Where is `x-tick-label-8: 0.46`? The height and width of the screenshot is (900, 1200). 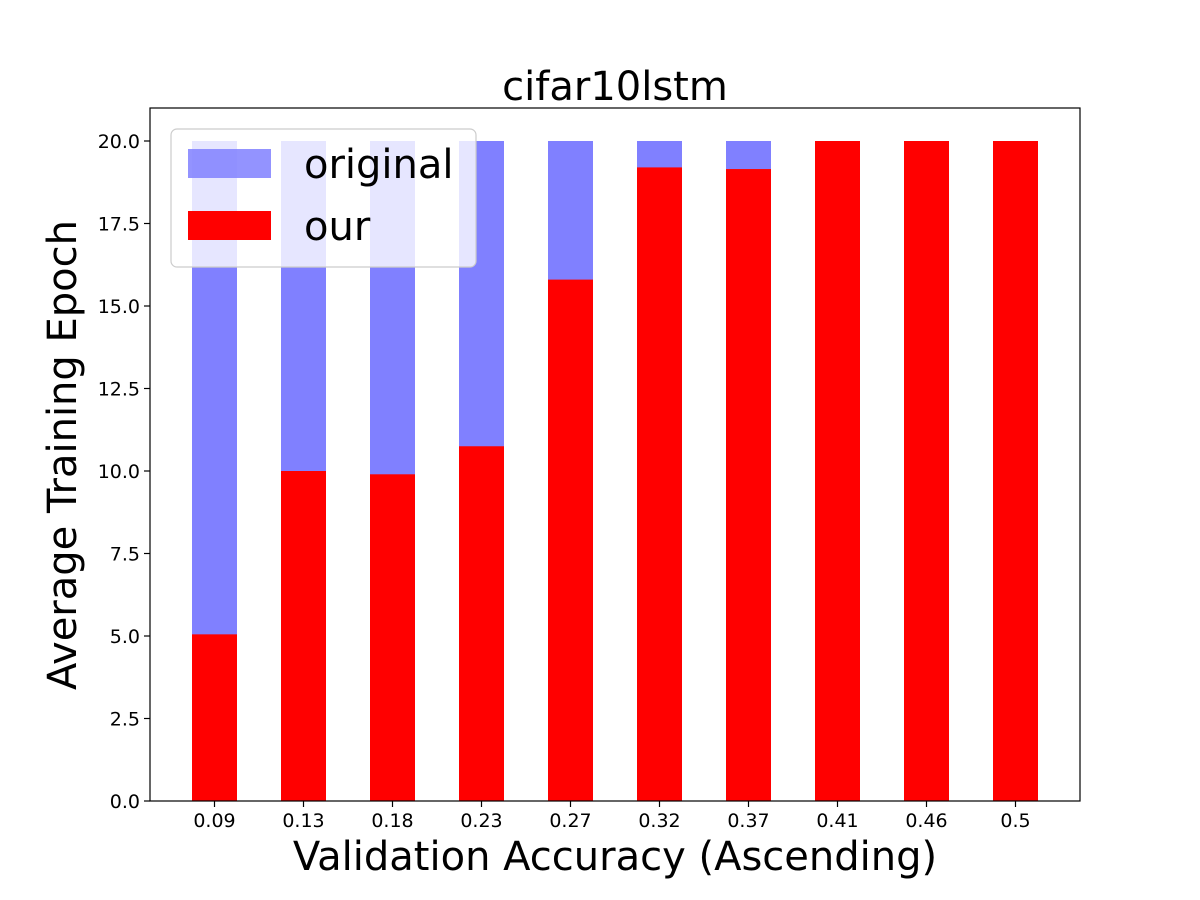 x-tick-label-8: 0.46 is located at coordinates (926, 821).